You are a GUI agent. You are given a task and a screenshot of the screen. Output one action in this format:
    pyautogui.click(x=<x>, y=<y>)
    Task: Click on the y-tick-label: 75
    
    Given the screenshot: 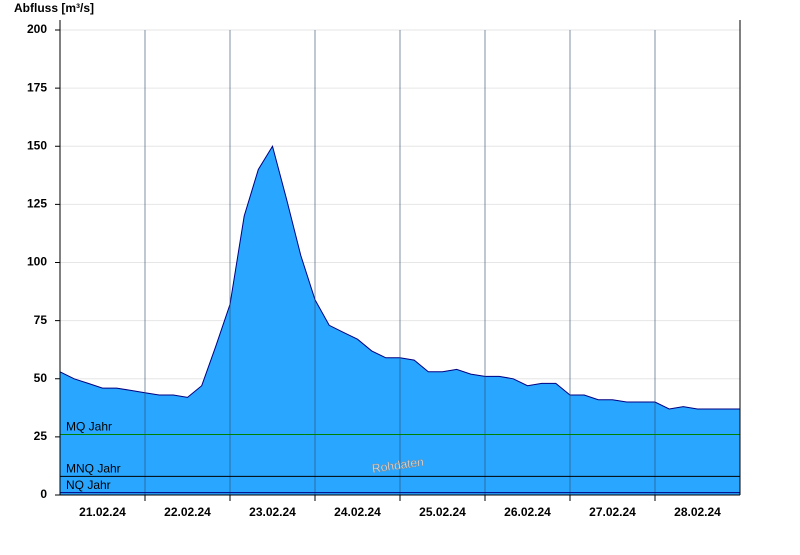 What is the action you would take?
    pyautogui.click(x=41, y=320)
    